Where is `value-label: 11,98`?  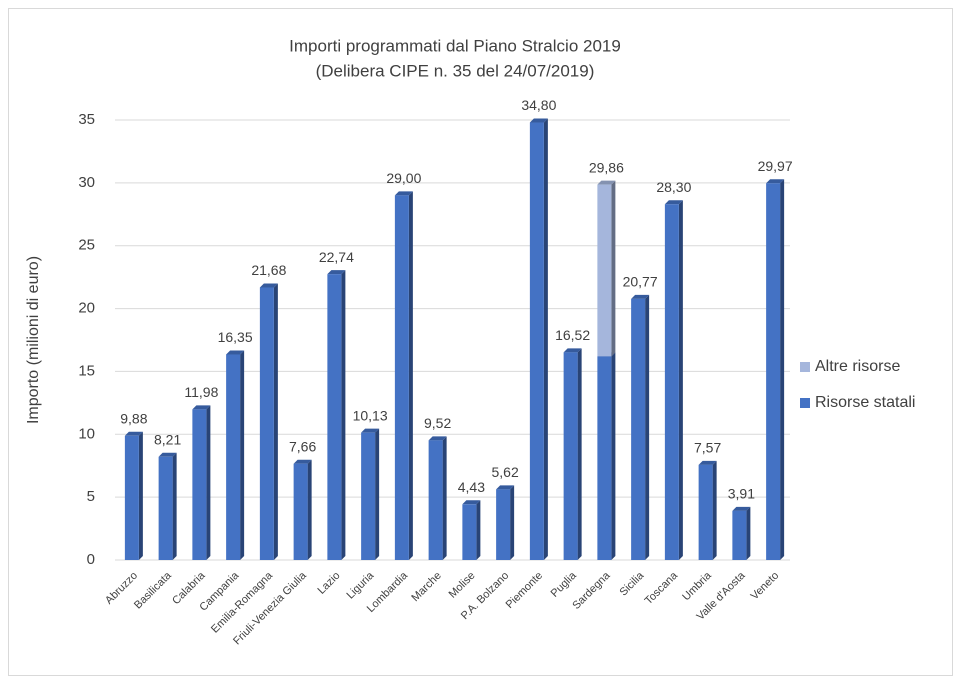 value-label: 11,98 is located at coordinates (201, 392).